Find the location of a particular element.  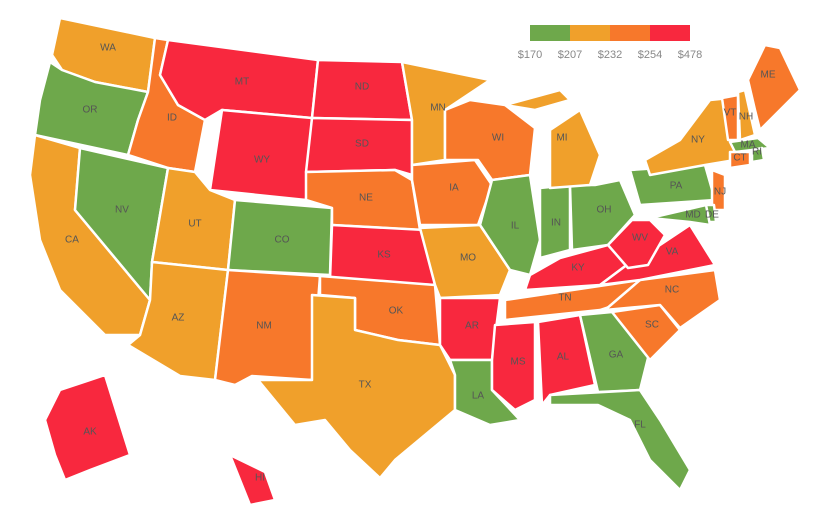

state-label: MD is located at coordinates (693, 215).